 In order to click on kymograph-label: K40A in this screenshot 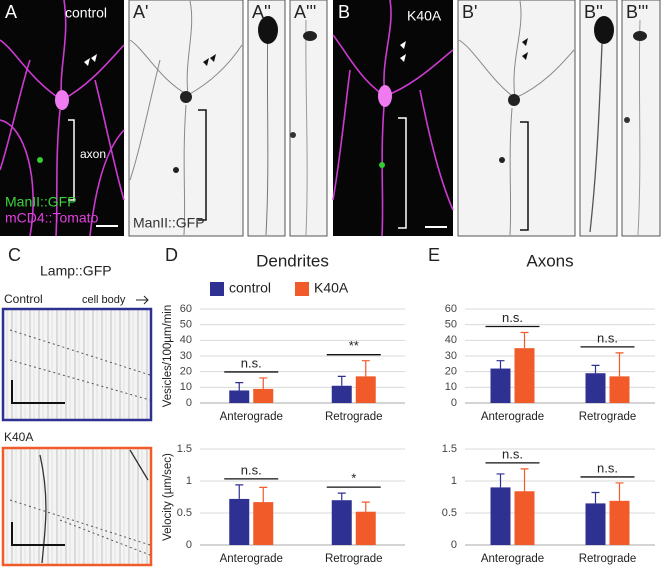, I will do `click(18, 437)`.